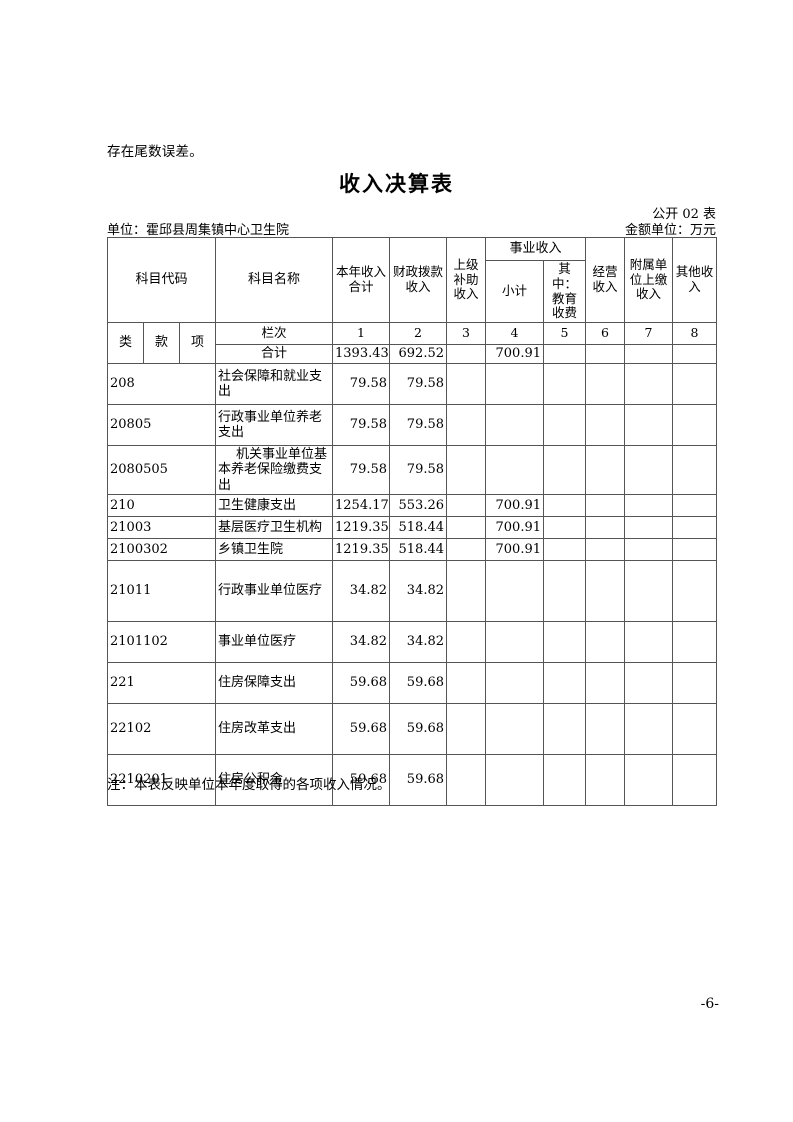 This screenshot has height=1122, width=793. I want to click on table-row: 221 住房保障支出 59.68 59.68, so click(412, 682).